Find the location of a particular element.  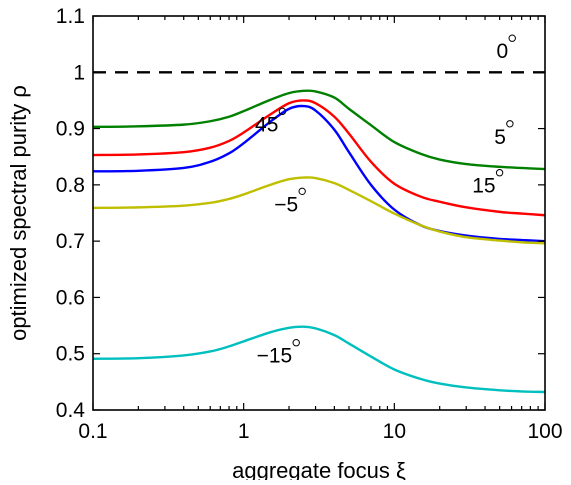

curve-label-1: 5 is located at coordinates (500, 137).